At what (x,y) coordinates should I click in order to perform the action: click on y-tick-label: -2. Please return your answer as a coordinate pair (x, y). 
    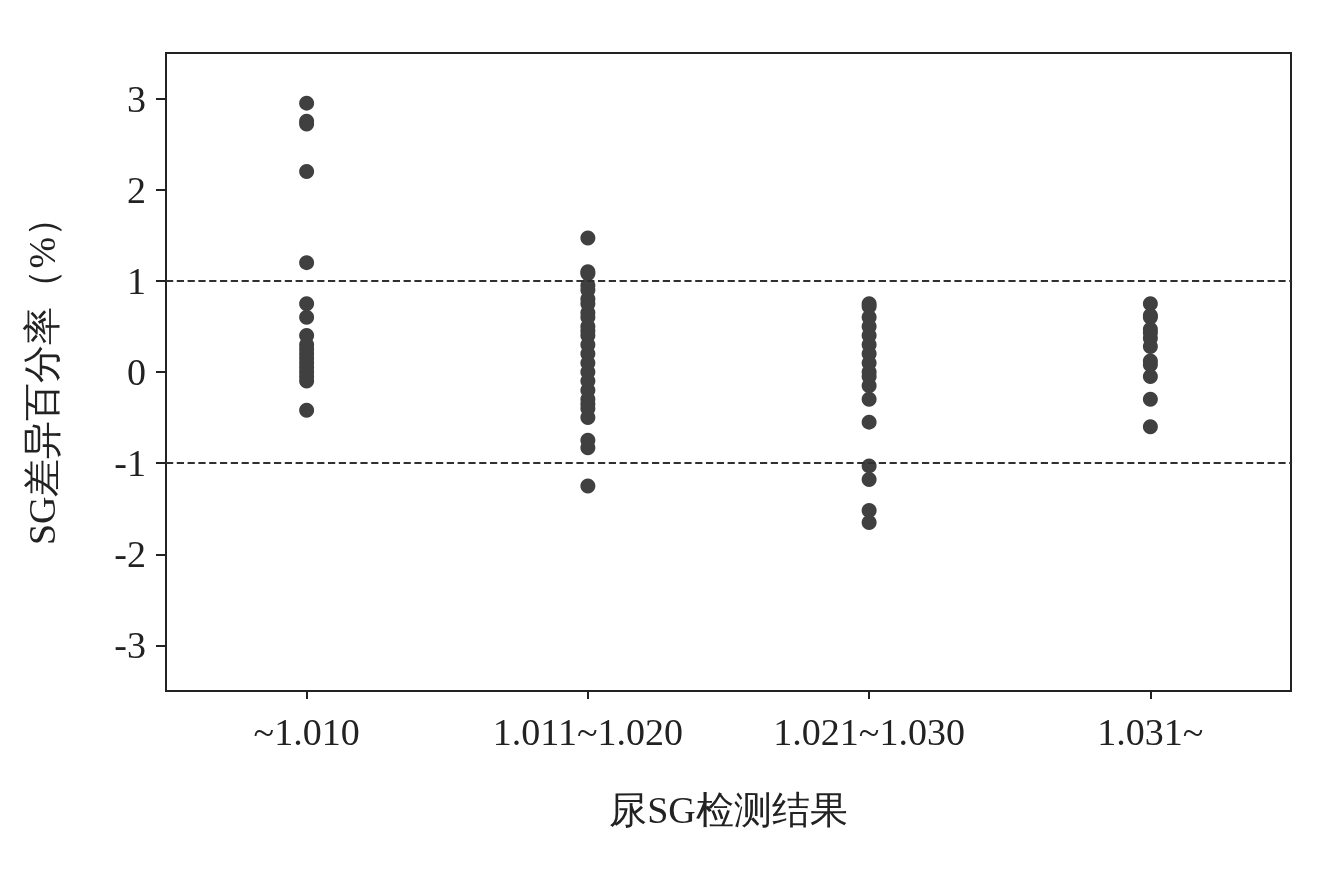
    Looking at the image, I should click on (130, 554).